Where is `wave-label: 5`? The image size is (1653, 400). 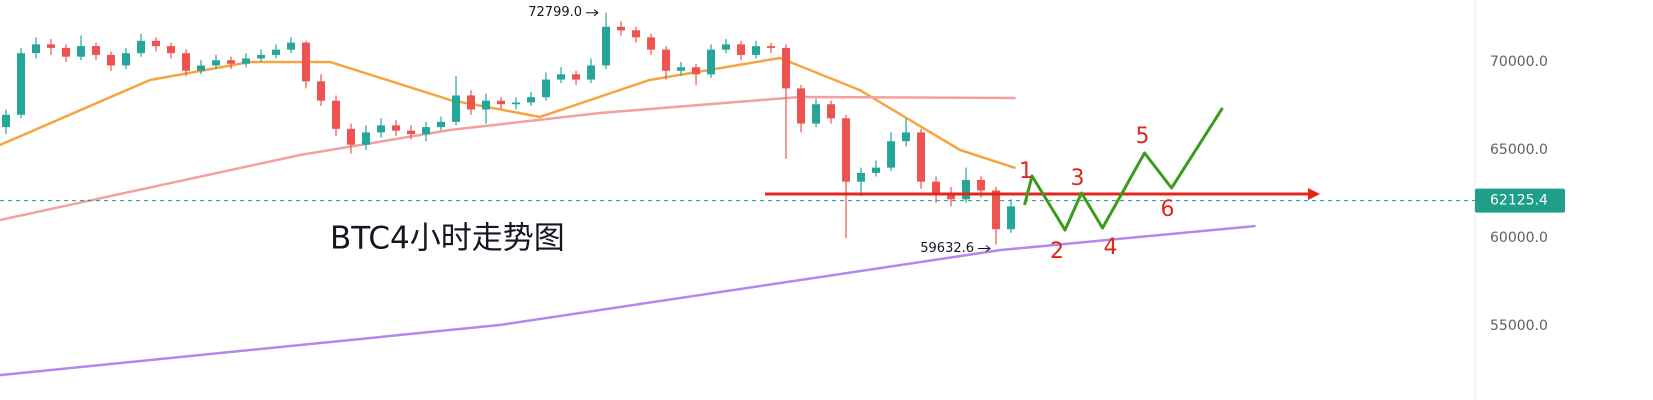
wave-label: 5 is located at coordinates (1143, 136).